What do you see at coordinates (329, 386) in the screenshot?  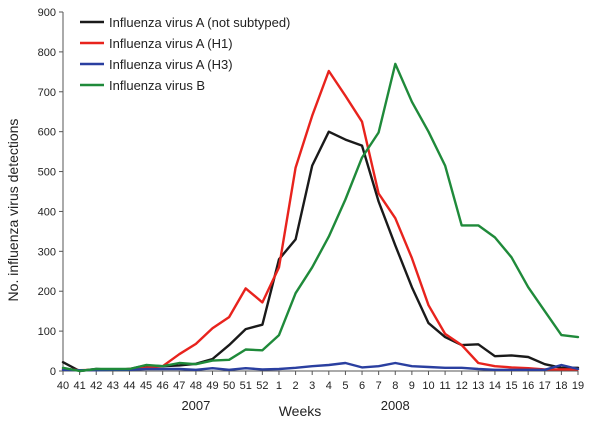 I see `x-tick-label: 4` at bounding box center [329, 386].